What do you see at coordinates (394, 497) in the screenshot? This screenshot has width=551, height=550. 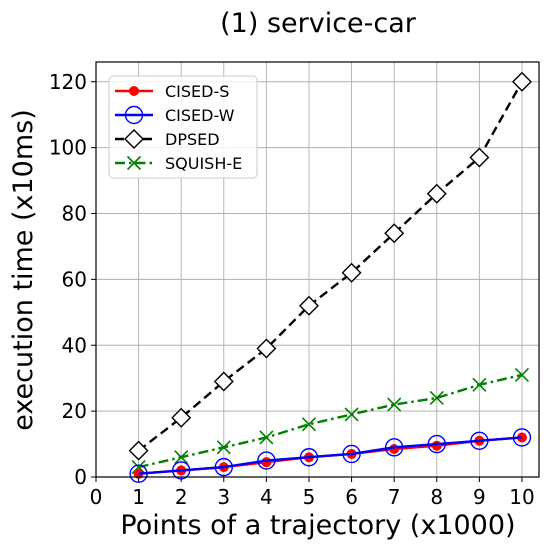 I see `x-tick-label: 7` at bounding box center [394, 497].